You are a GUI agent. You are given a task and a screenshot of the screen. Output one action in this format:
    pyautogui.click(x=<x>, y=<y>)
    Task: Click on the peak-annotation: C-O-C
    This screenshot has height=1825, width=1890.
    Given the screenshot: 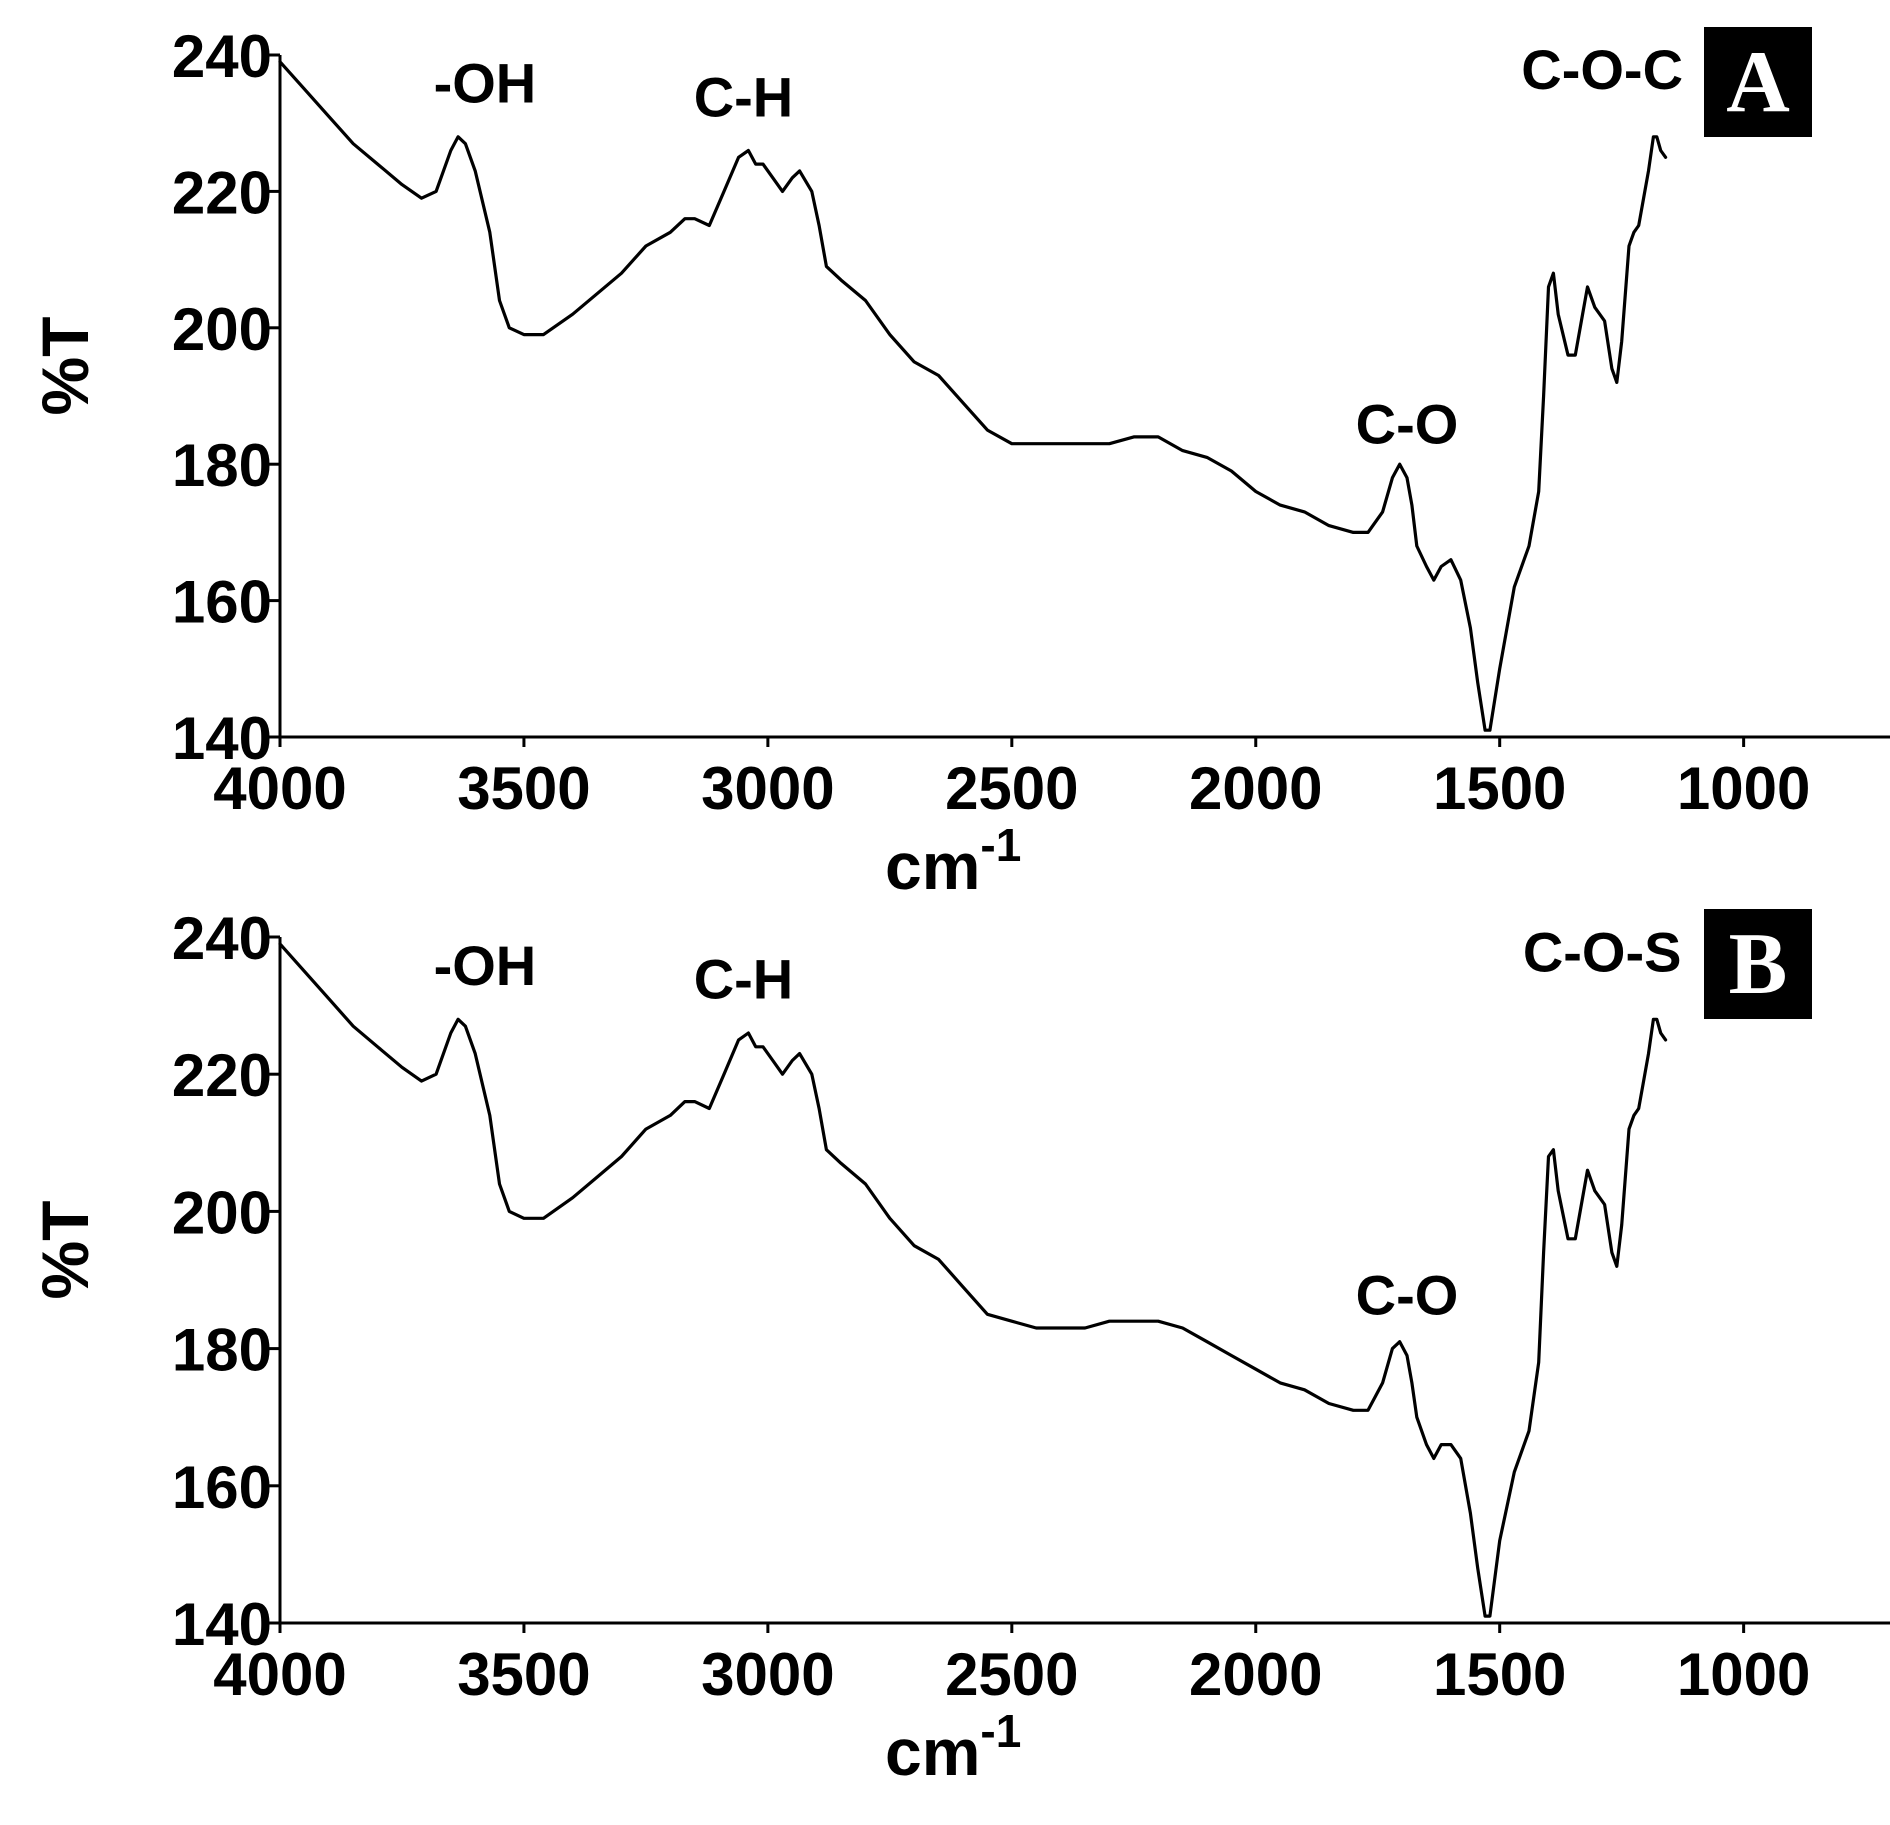 What is the action you would take?
    pyautogui.click(x=1602, y=69)
    